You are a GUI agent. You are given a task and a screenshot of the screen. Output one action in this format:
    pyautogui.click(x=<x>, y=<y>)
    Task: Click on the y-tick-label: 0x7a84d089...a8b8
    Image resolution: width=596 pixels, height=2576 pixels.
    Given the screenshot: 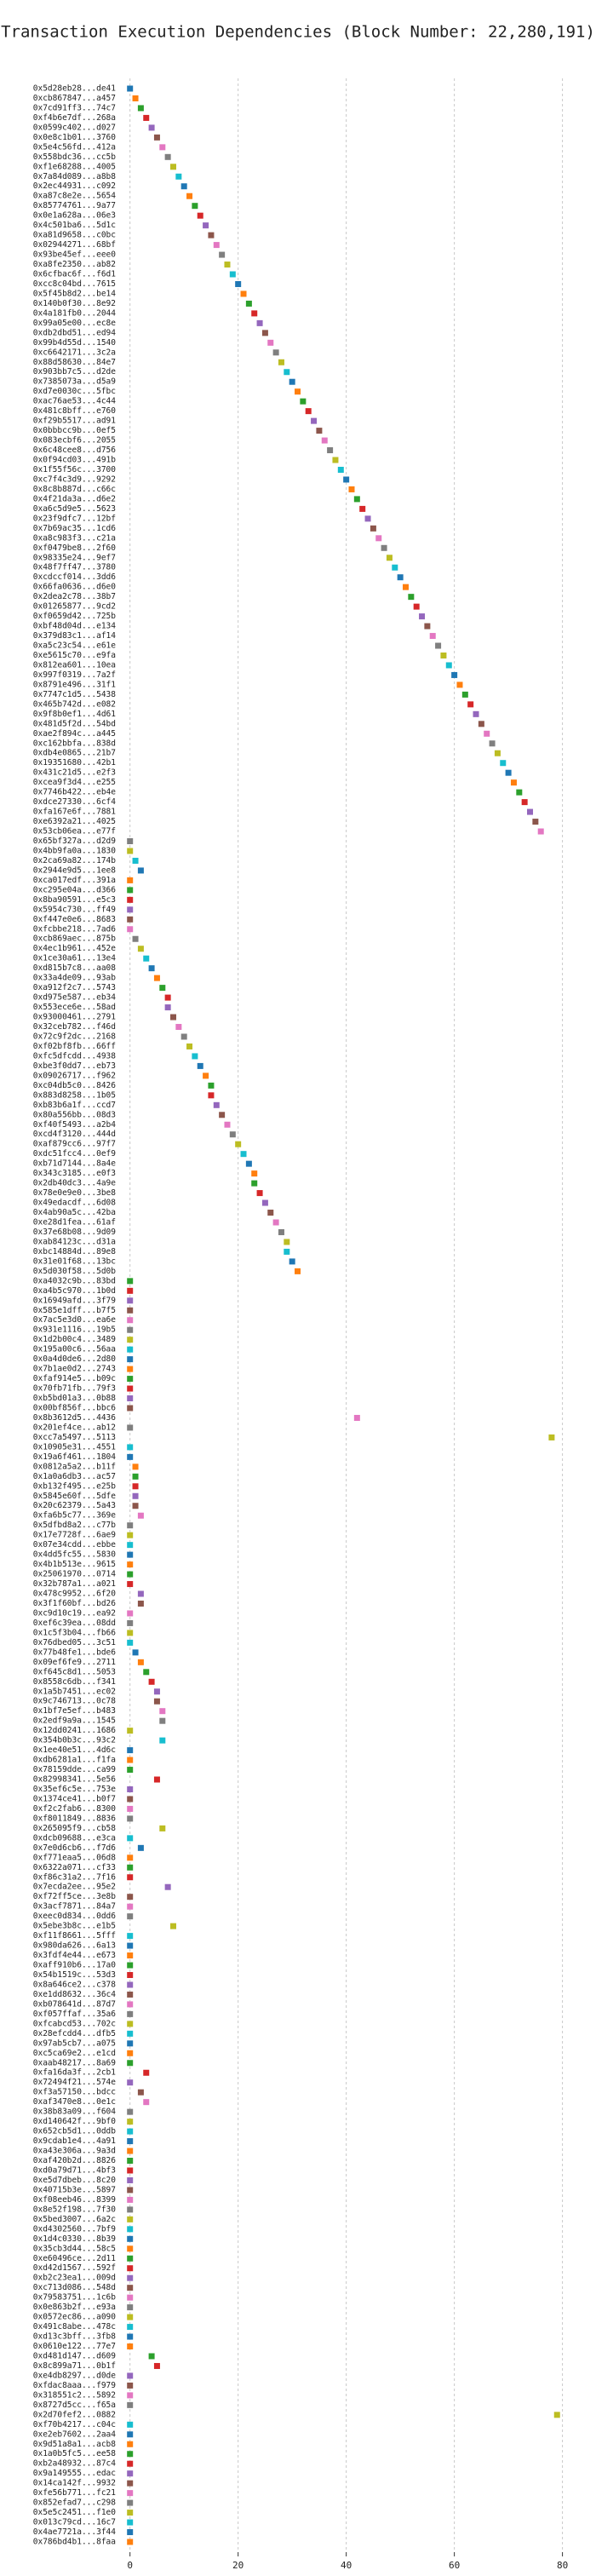 What is the action you would take?
    pyautogui.click(x=75, y=177)
    